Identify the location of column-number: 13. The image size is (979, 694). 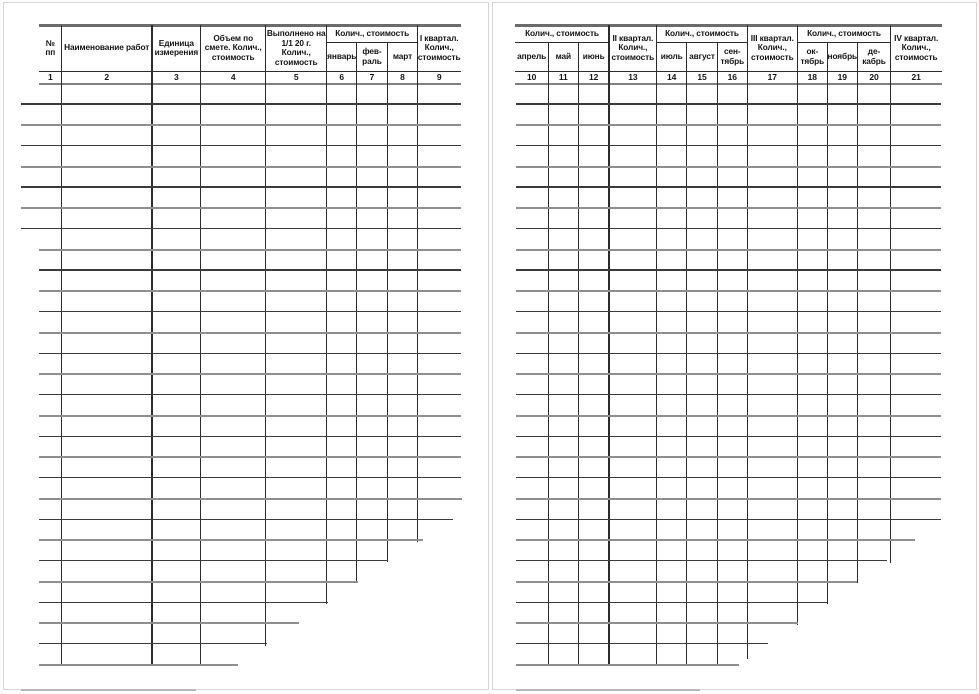
(633, 76).